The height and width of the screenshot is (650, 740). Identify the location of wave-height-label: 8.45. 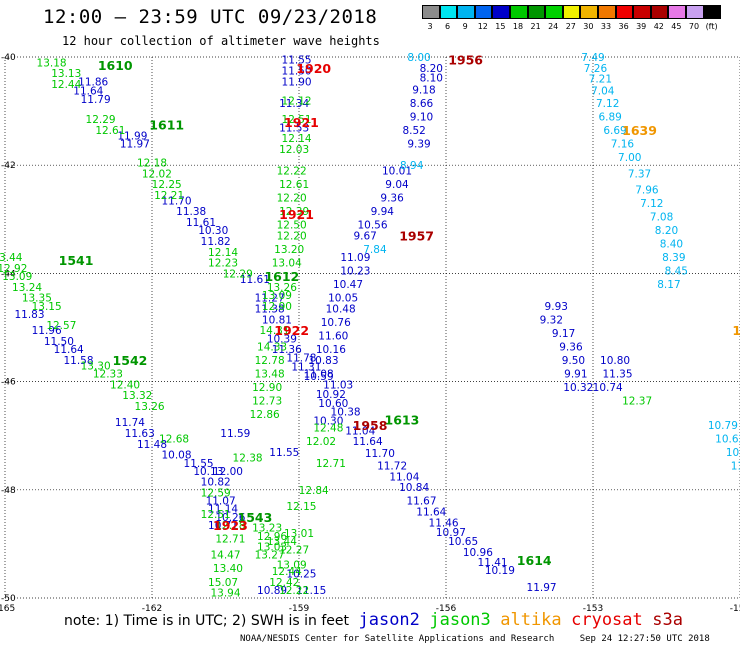
(676, 272).